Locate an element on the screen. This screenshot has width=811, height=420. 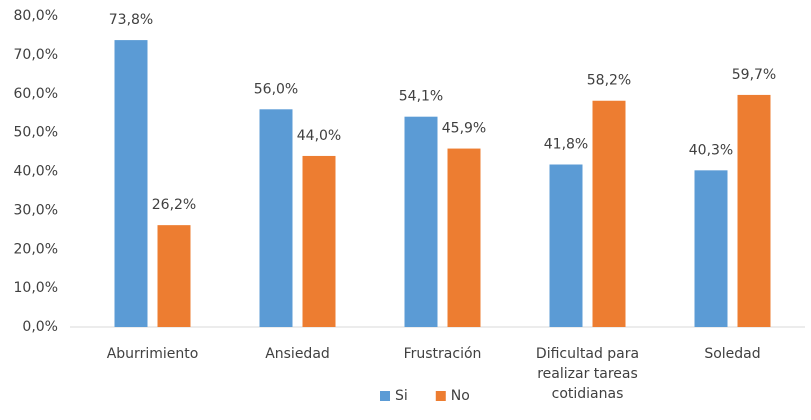
data-label: 59,7% is located at coordinates (754, 75).